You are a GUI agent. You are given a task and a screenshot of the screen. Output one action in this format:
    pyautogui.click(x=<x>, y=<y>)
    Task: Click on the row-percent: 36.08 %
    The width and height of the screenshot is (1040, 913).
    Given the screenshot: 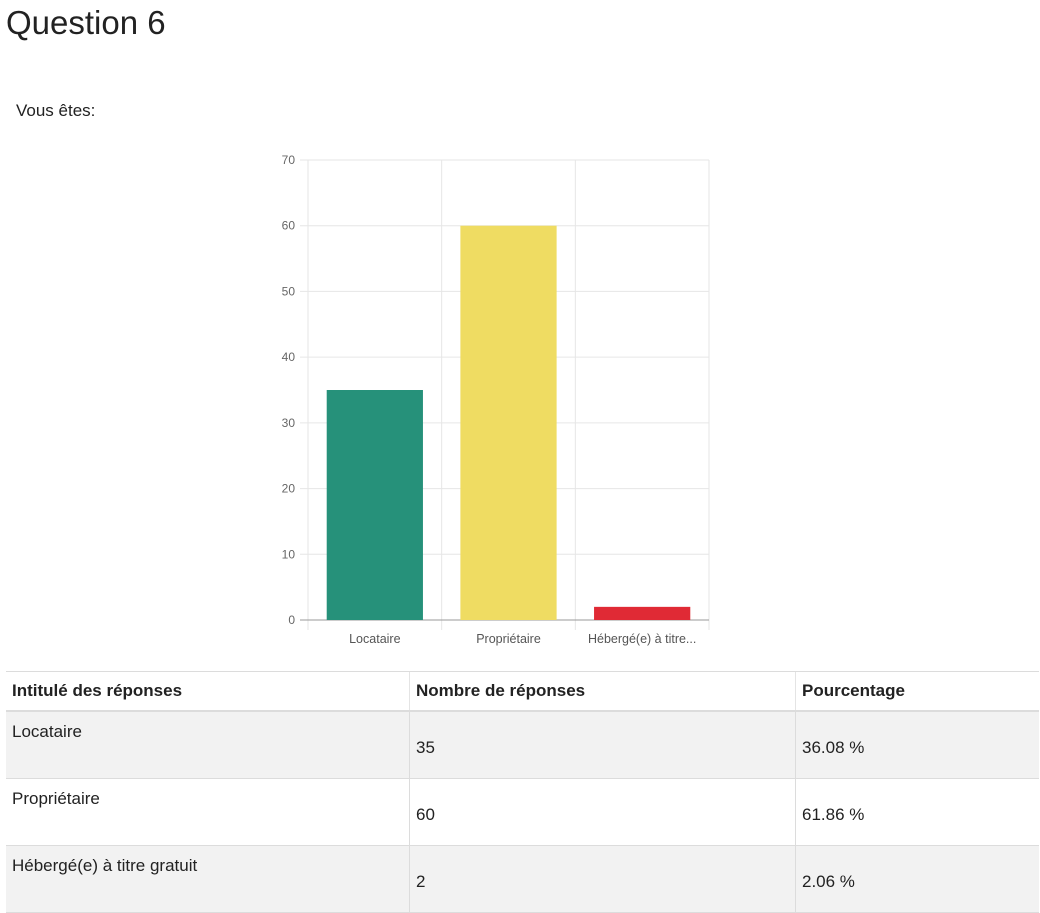 What is the action you would take?
    pyautogui.click(x=917, y=745)
    